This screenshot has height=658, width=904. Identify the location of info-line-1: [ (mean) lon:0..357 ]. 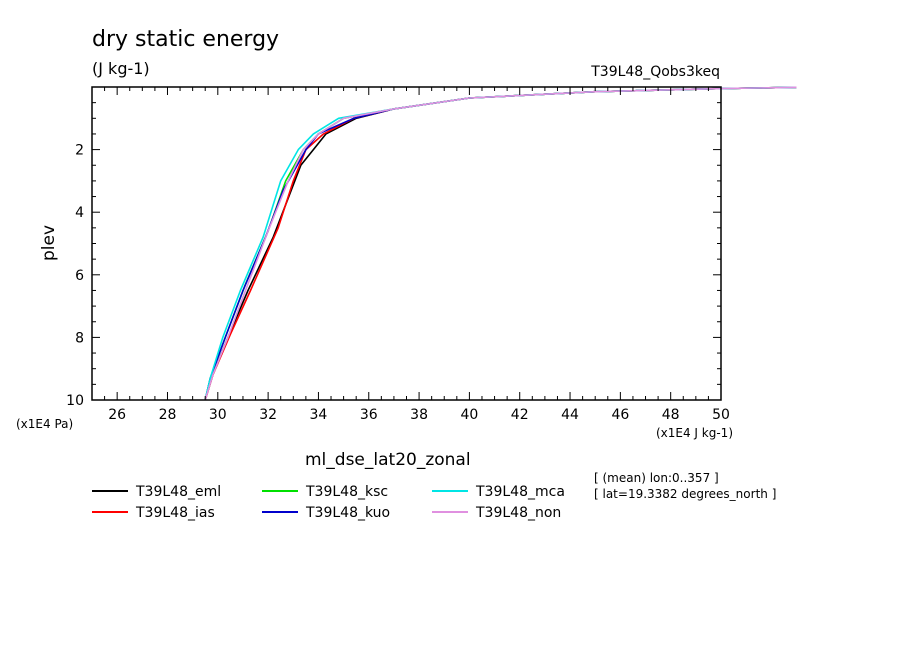
(656, 478).